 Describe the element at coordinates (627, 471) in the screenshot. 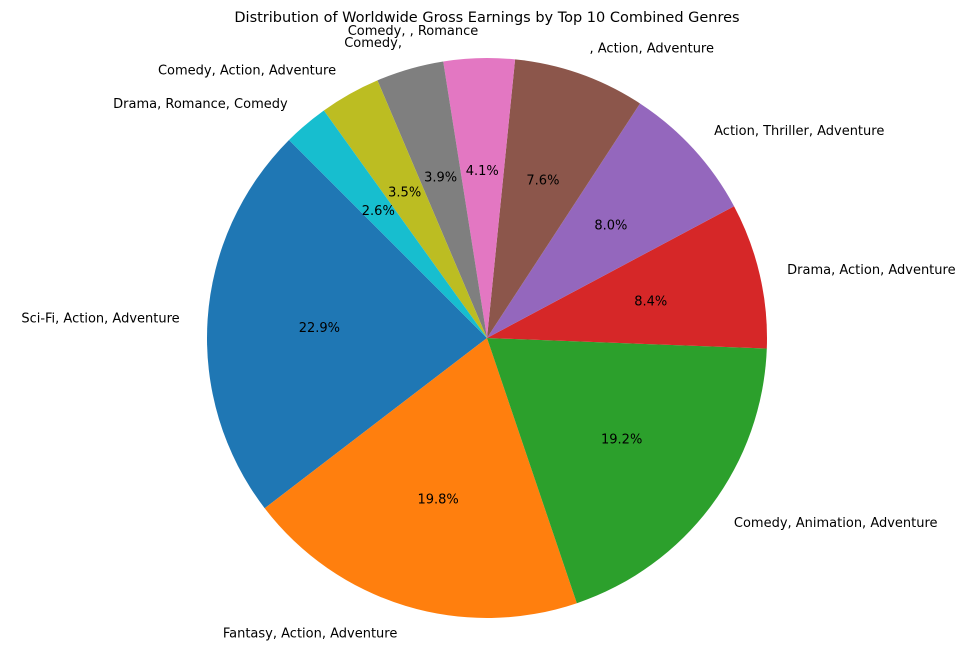

I see `pie-slice-comedy-animation-adventure` at that location.